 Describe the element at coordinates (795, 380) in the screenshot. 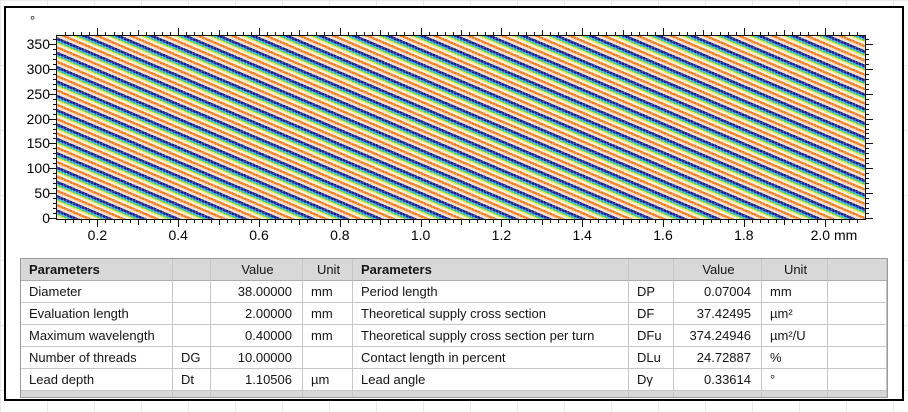

I see `right-param-unit: °` at that location.